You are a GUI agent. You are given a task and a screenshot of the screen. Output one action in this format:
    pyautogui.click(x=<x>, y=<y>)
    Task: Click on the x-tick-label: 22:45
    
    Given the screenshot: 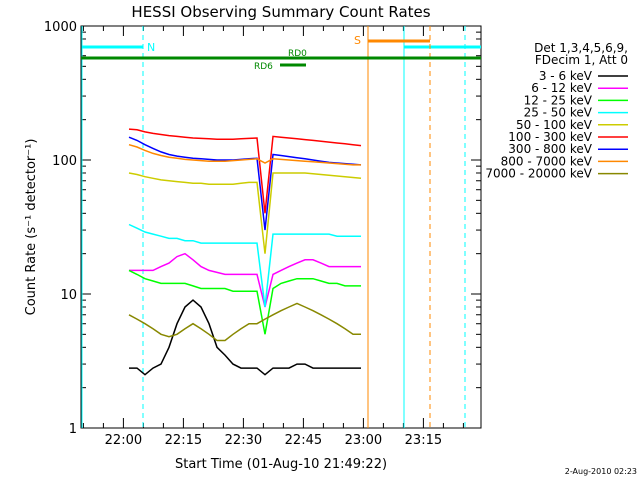 What is the action you would take?
    pyautogui.click(x=303, y=440)
    